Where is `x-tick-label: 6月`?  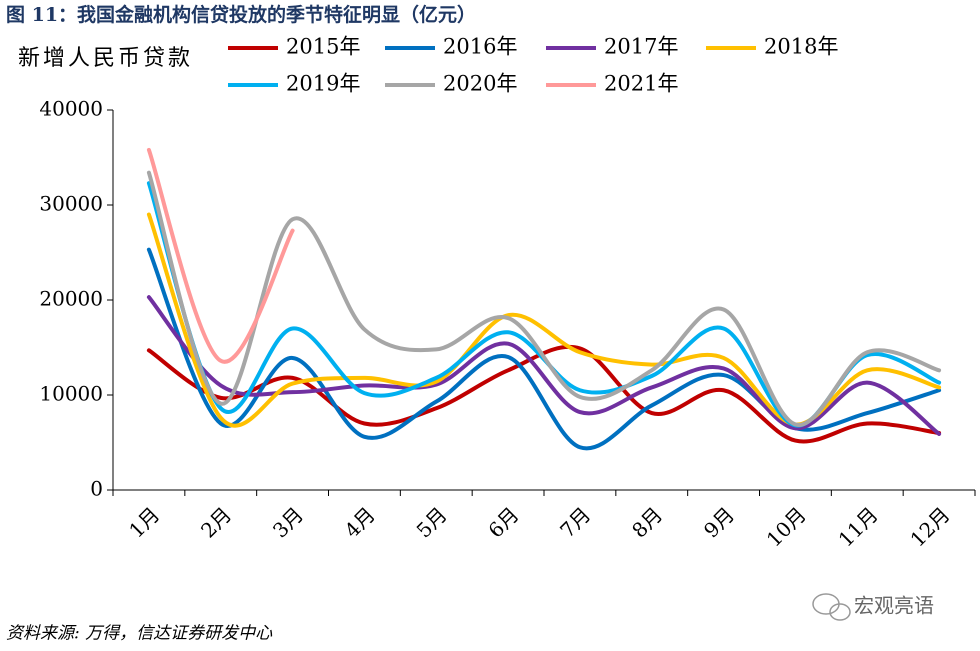 x-tick-label: 6月 is located at coordinates (503, 522).